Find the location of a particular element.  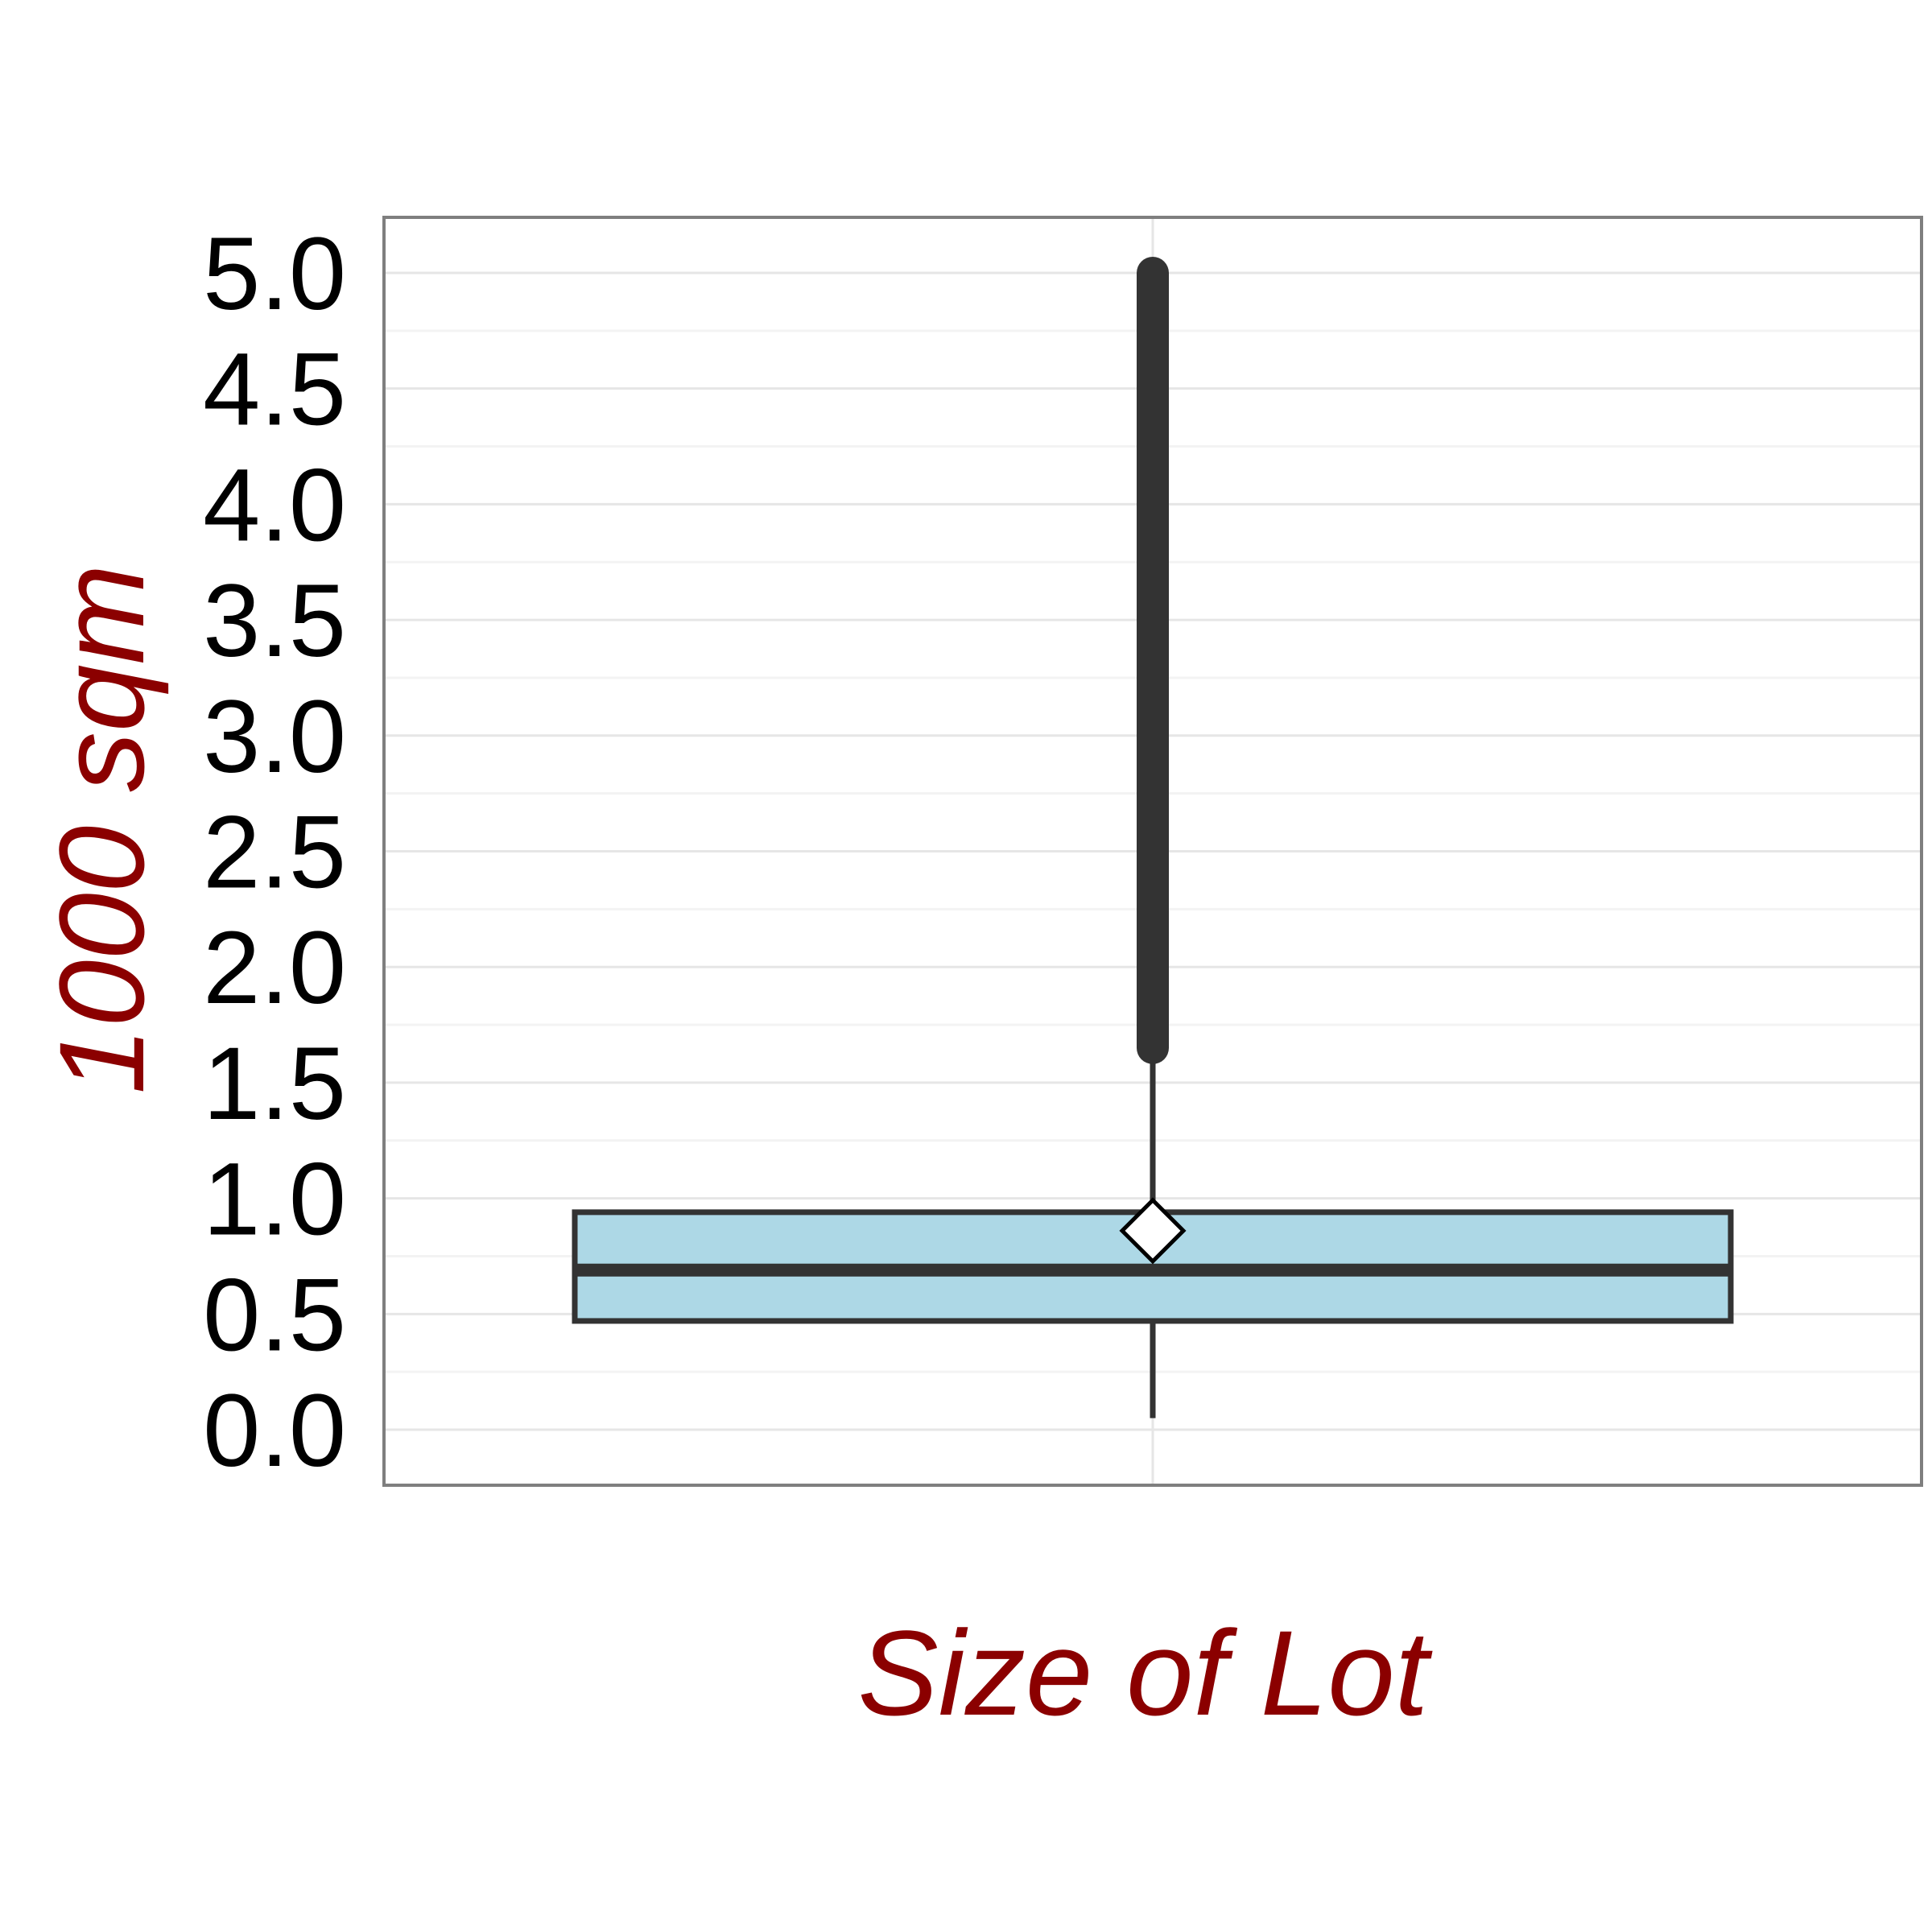

y-axis-title: 1000 sqm is located at coordinates (101, 829).